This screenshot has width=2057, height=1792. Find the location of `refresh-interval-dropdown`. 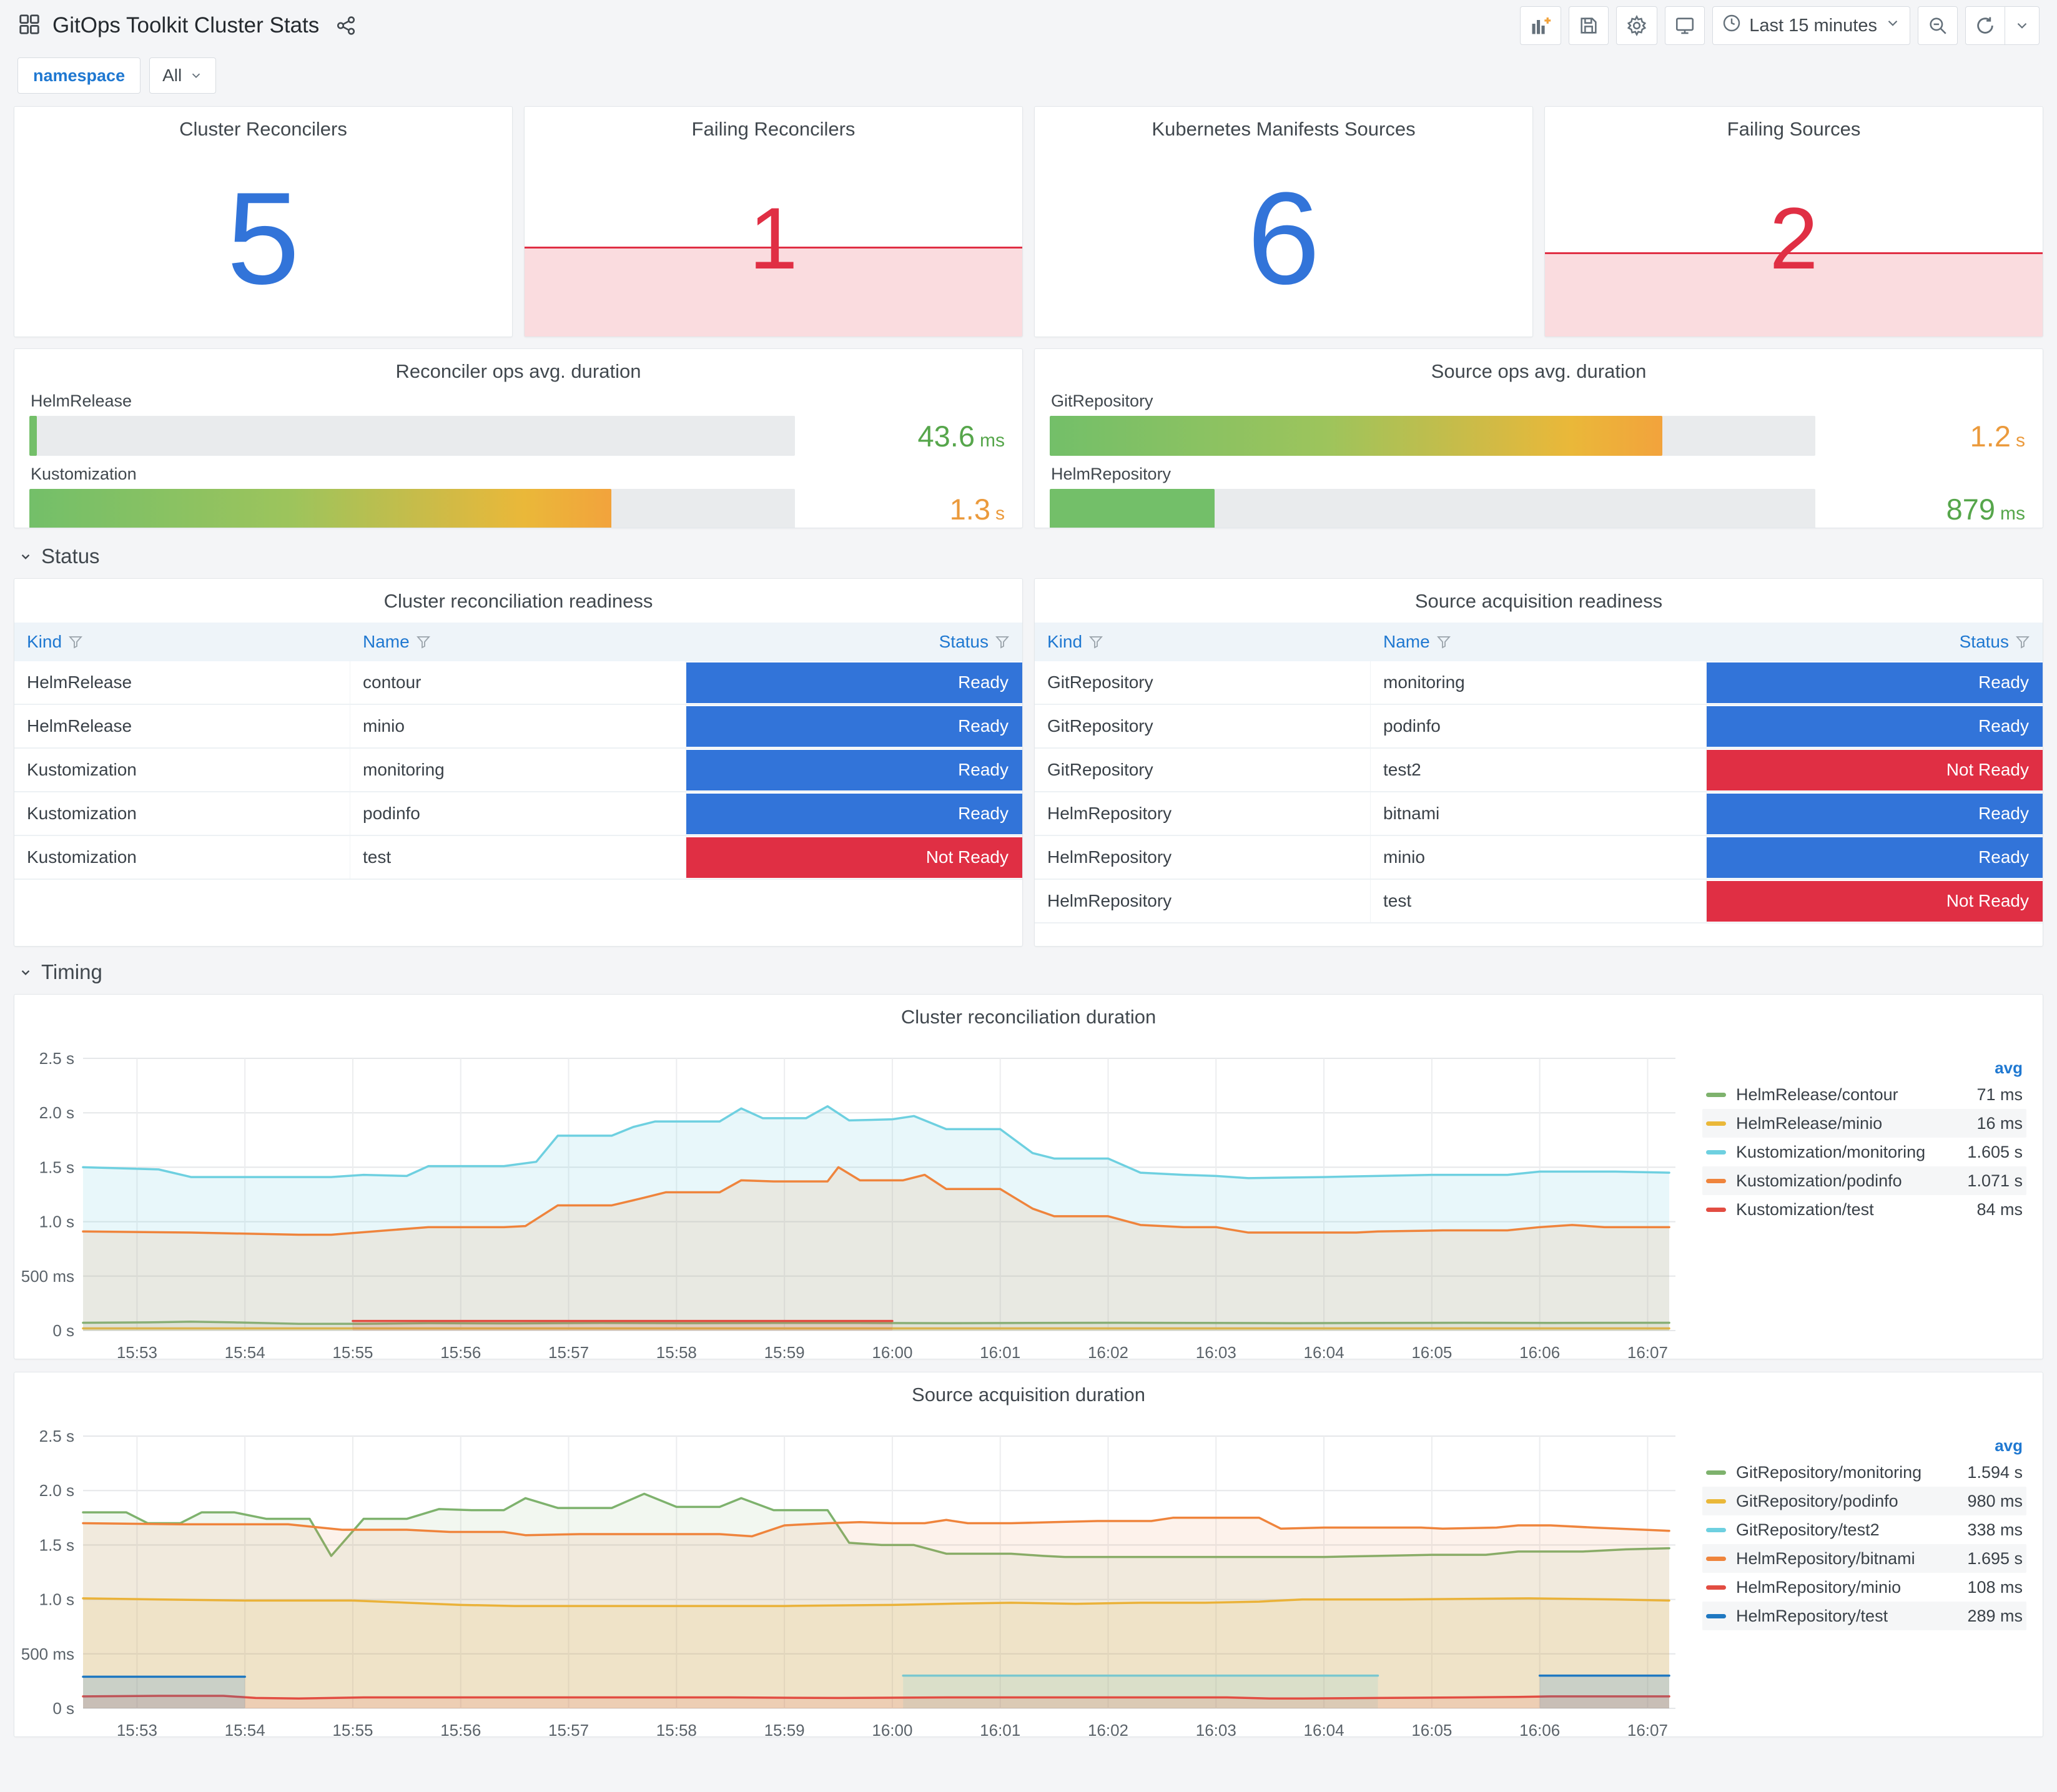

refresh-interval-dropdown is located at coordinates (2022, 25).